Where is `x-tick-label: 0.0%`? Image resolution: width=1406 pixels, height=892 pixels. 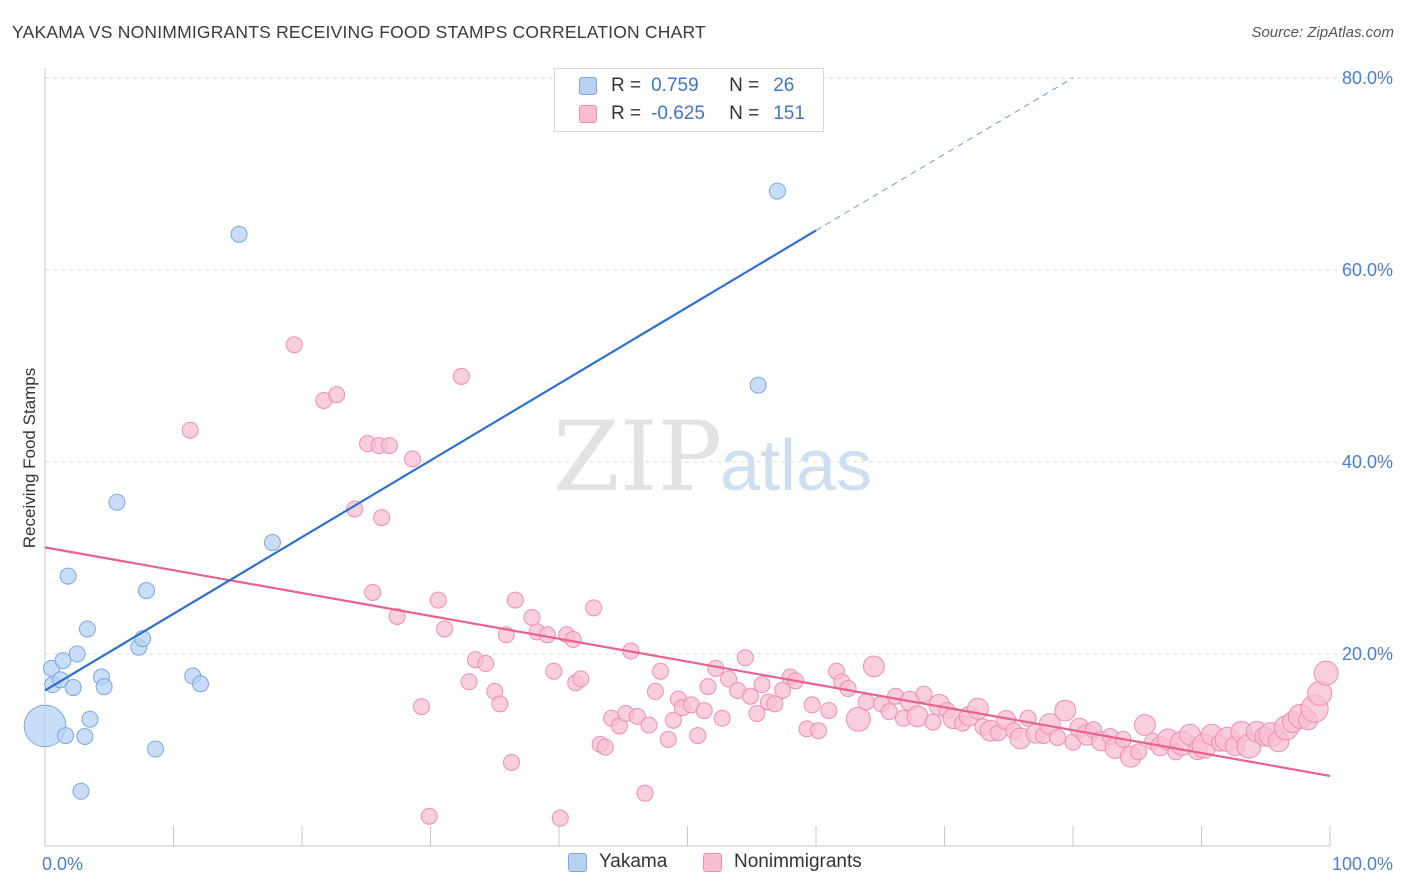 x-tick-label: 0.0% is located at coordinates (62, 864).